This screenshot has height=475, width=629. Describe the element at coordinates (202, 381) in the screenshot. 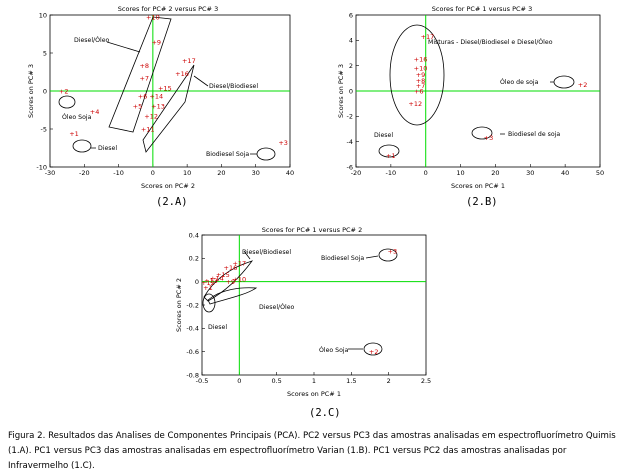

I see `x-tick-label: -0.5` at that location.